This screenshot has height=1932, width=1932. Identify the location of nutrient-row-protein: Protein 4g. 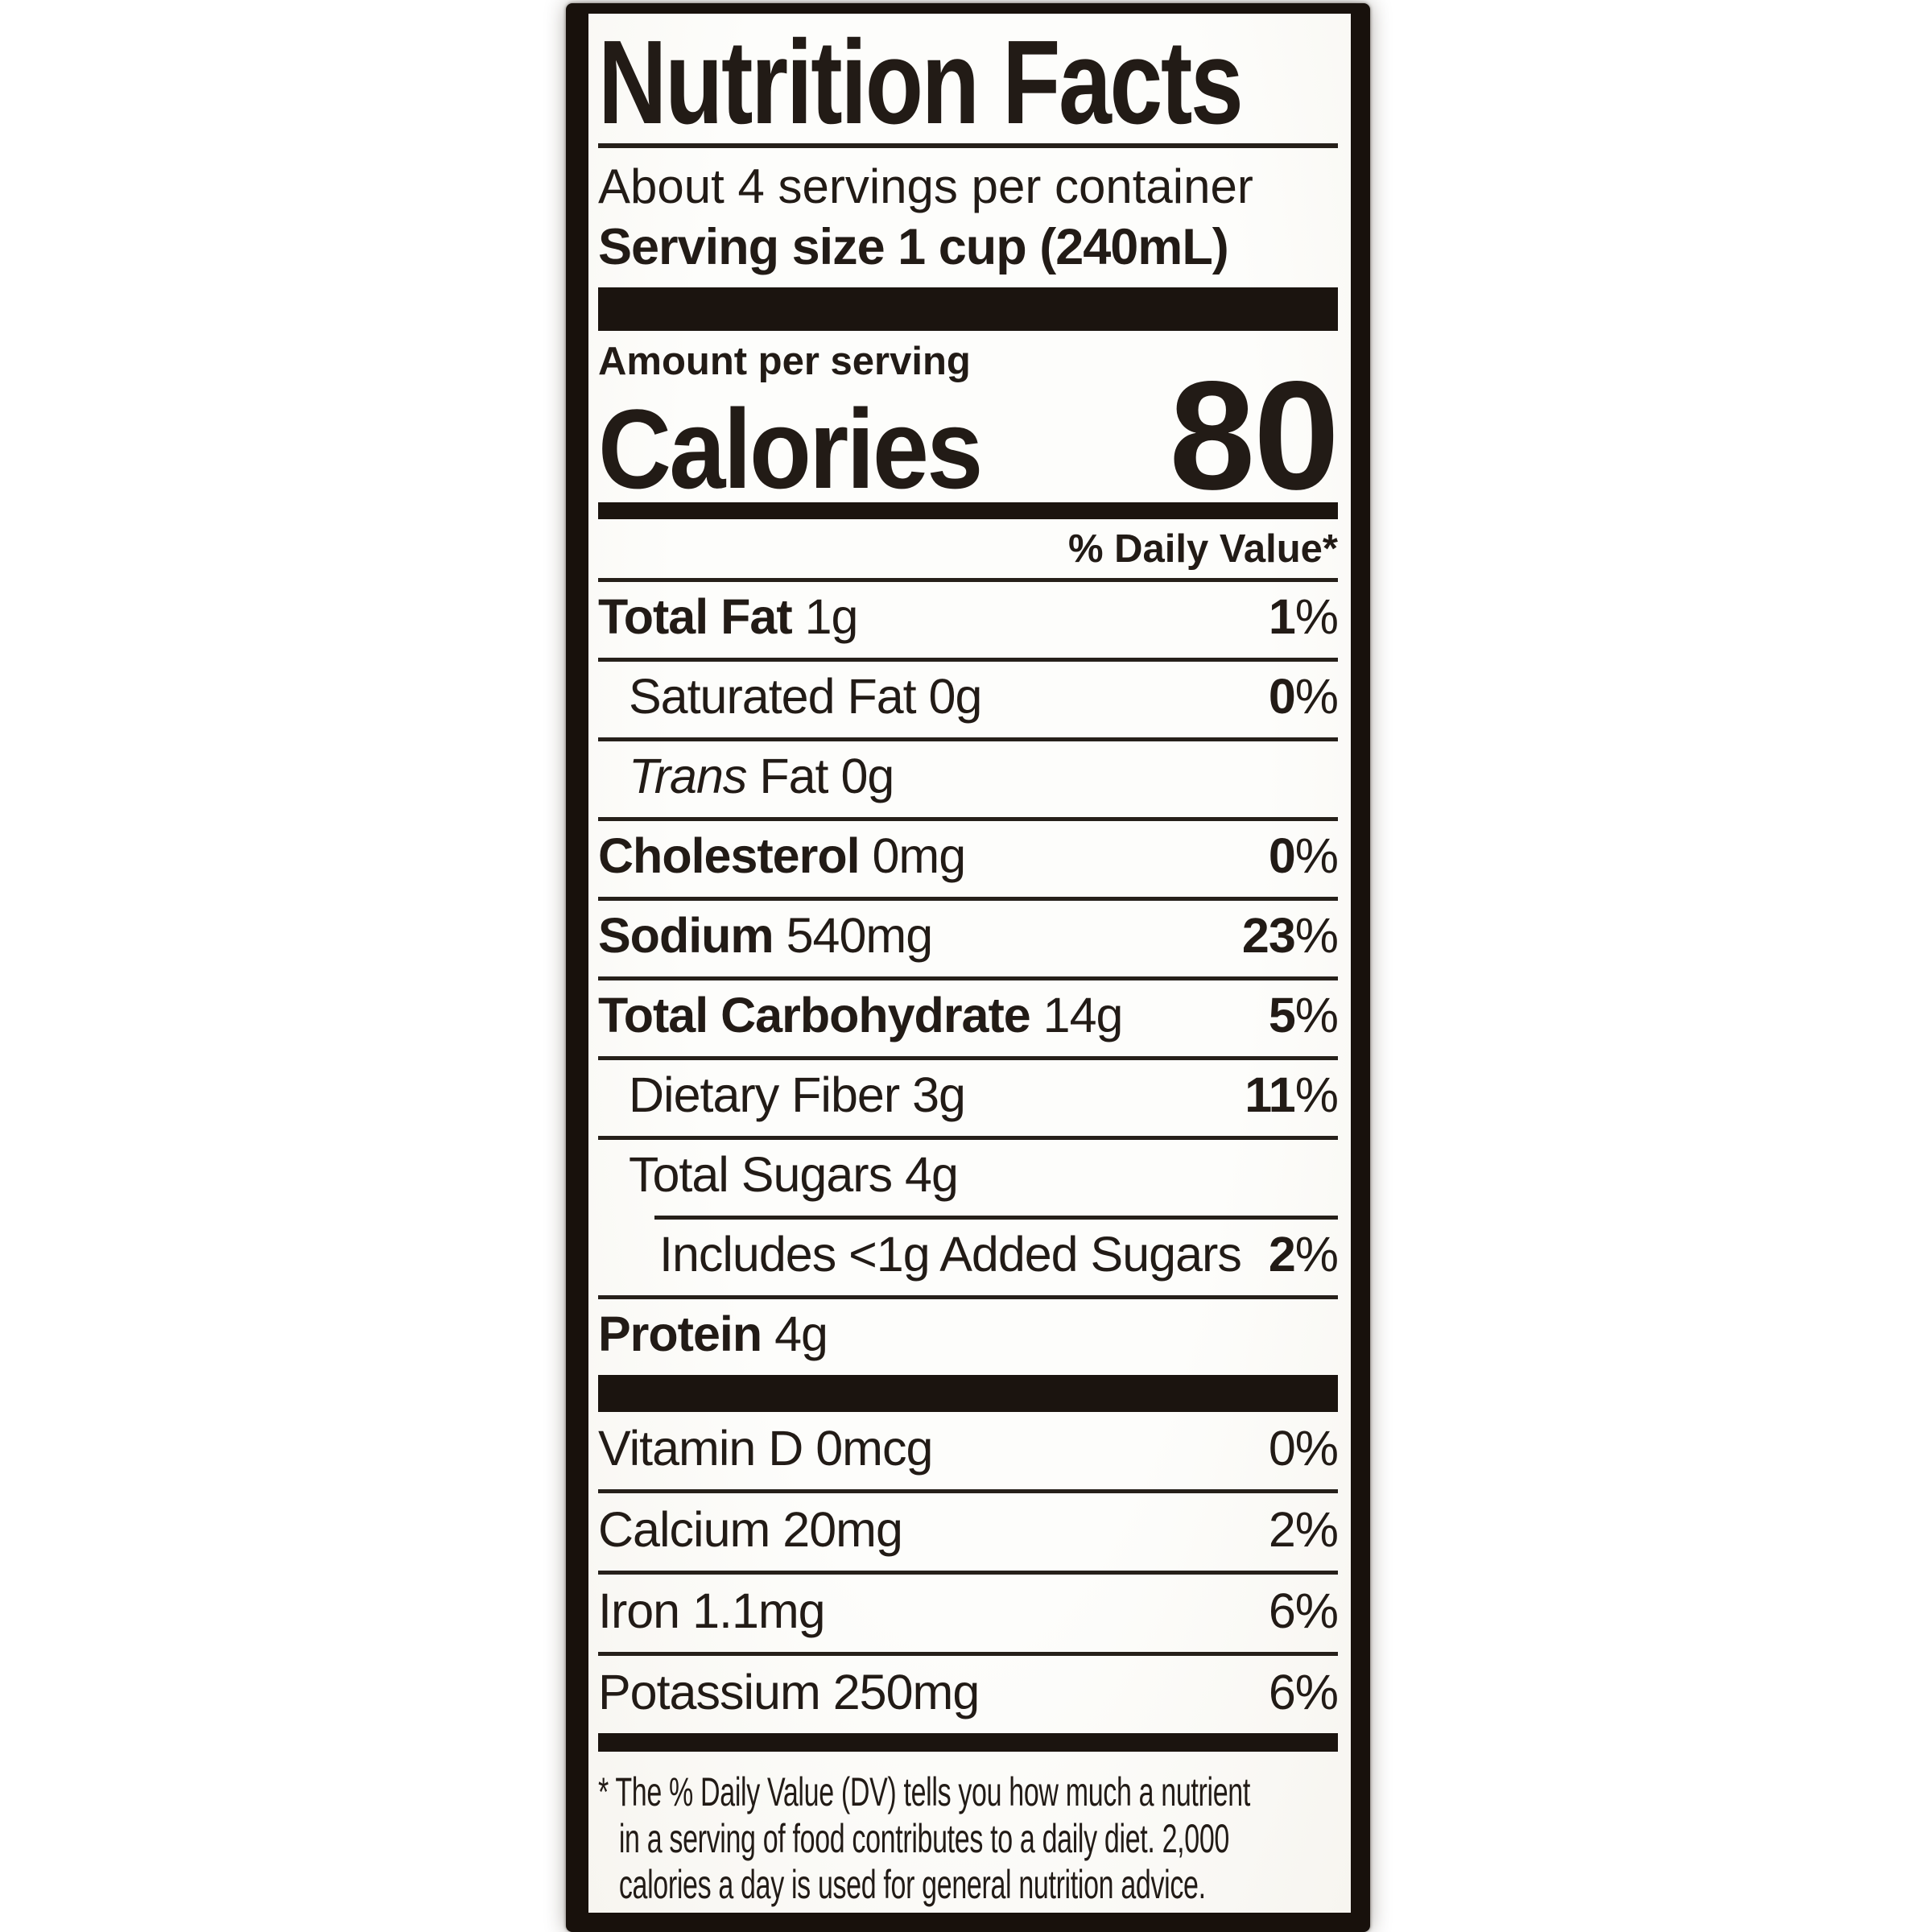
(968, 1337).